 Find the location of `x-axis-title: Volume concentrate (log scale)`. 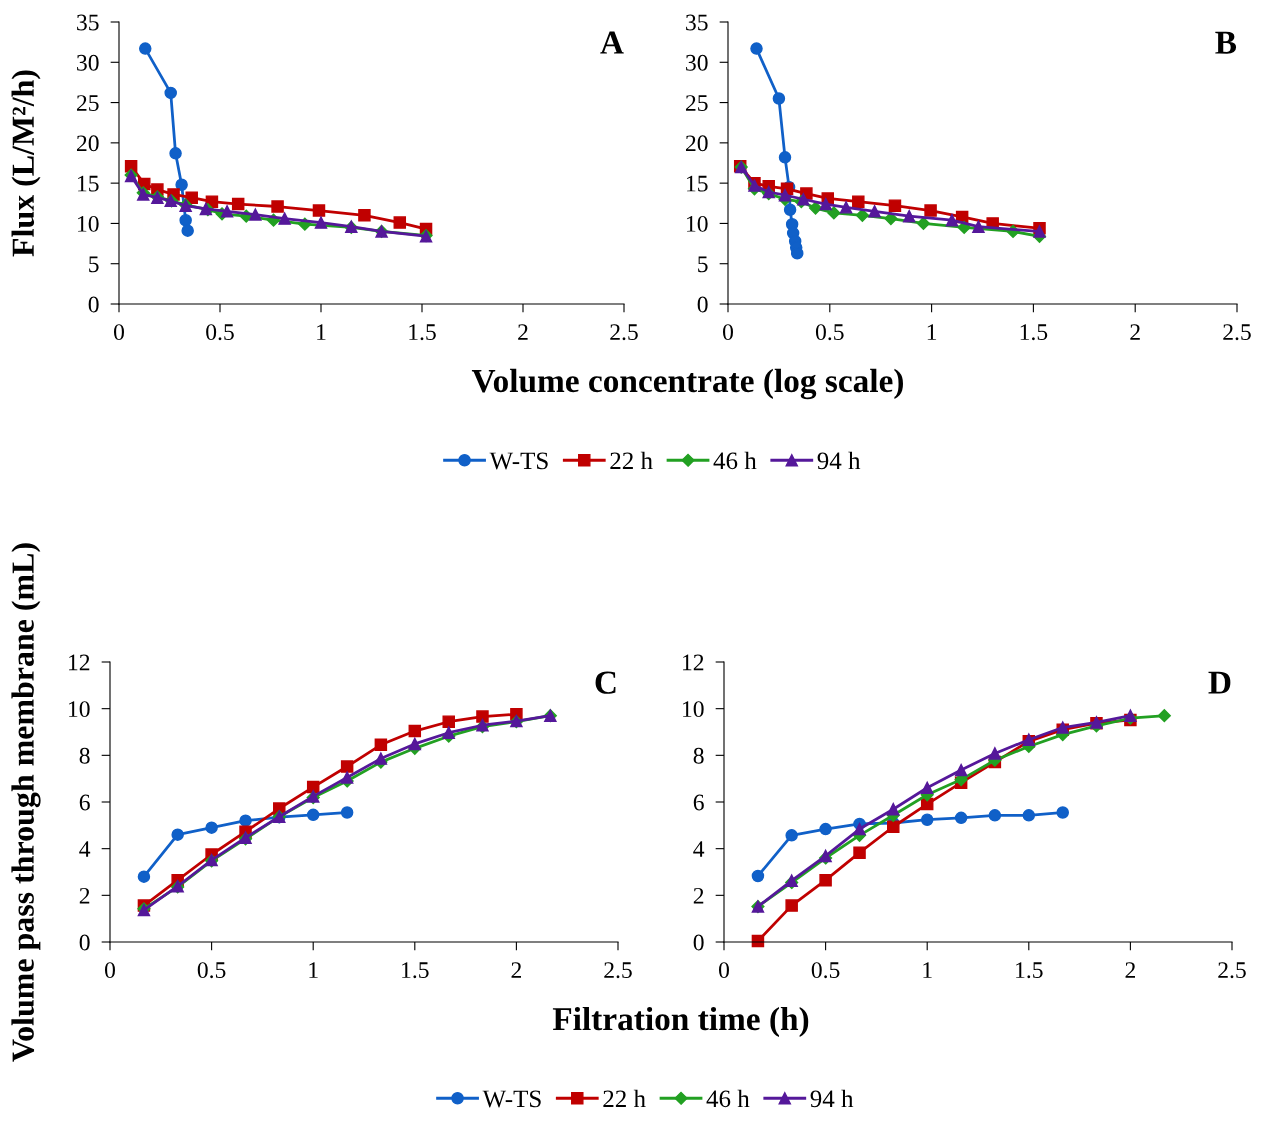

x-axis-title: Volume concentrate (log scale) is located at coordinates (687, 384).